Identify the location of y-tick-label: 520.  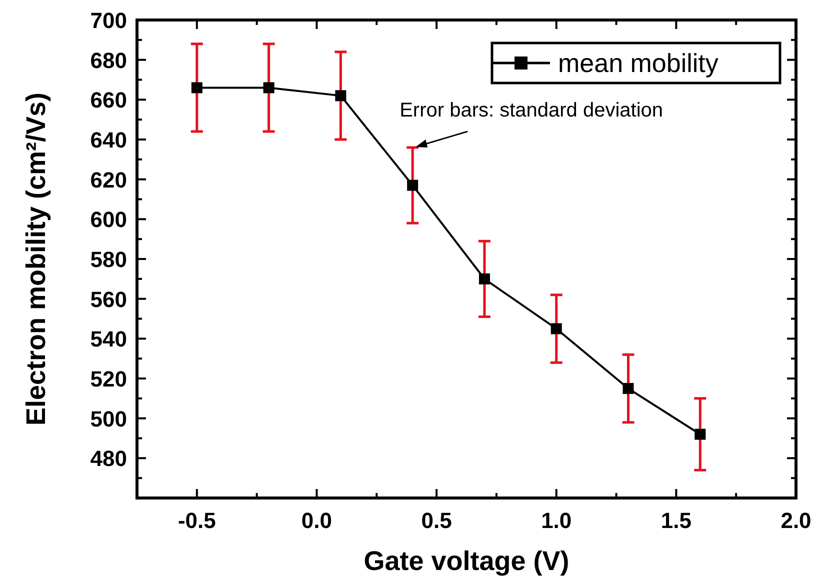
(108, 379).